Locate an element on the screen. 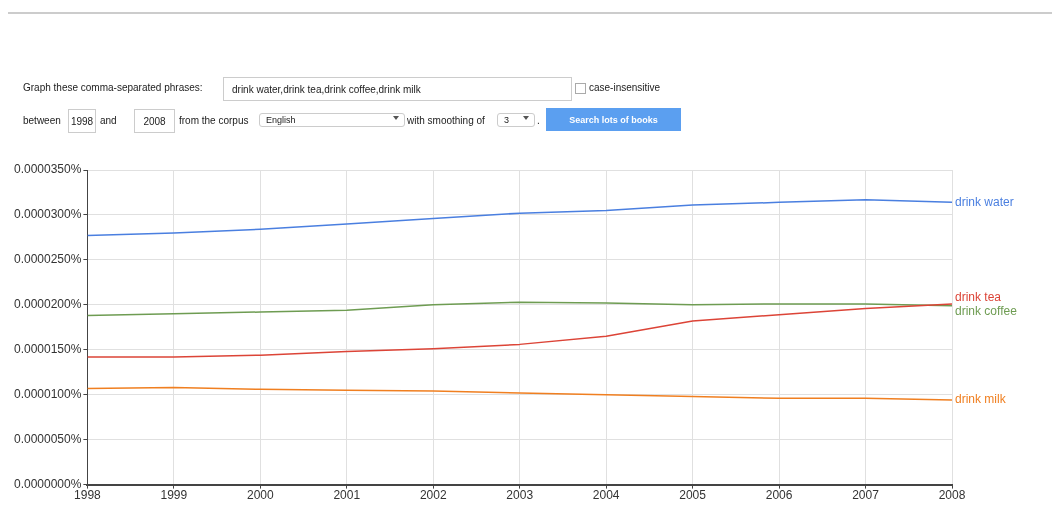 The image size is (1052, 511). y-tick-label: 0.0000250% is located at coordinates (47, 259).